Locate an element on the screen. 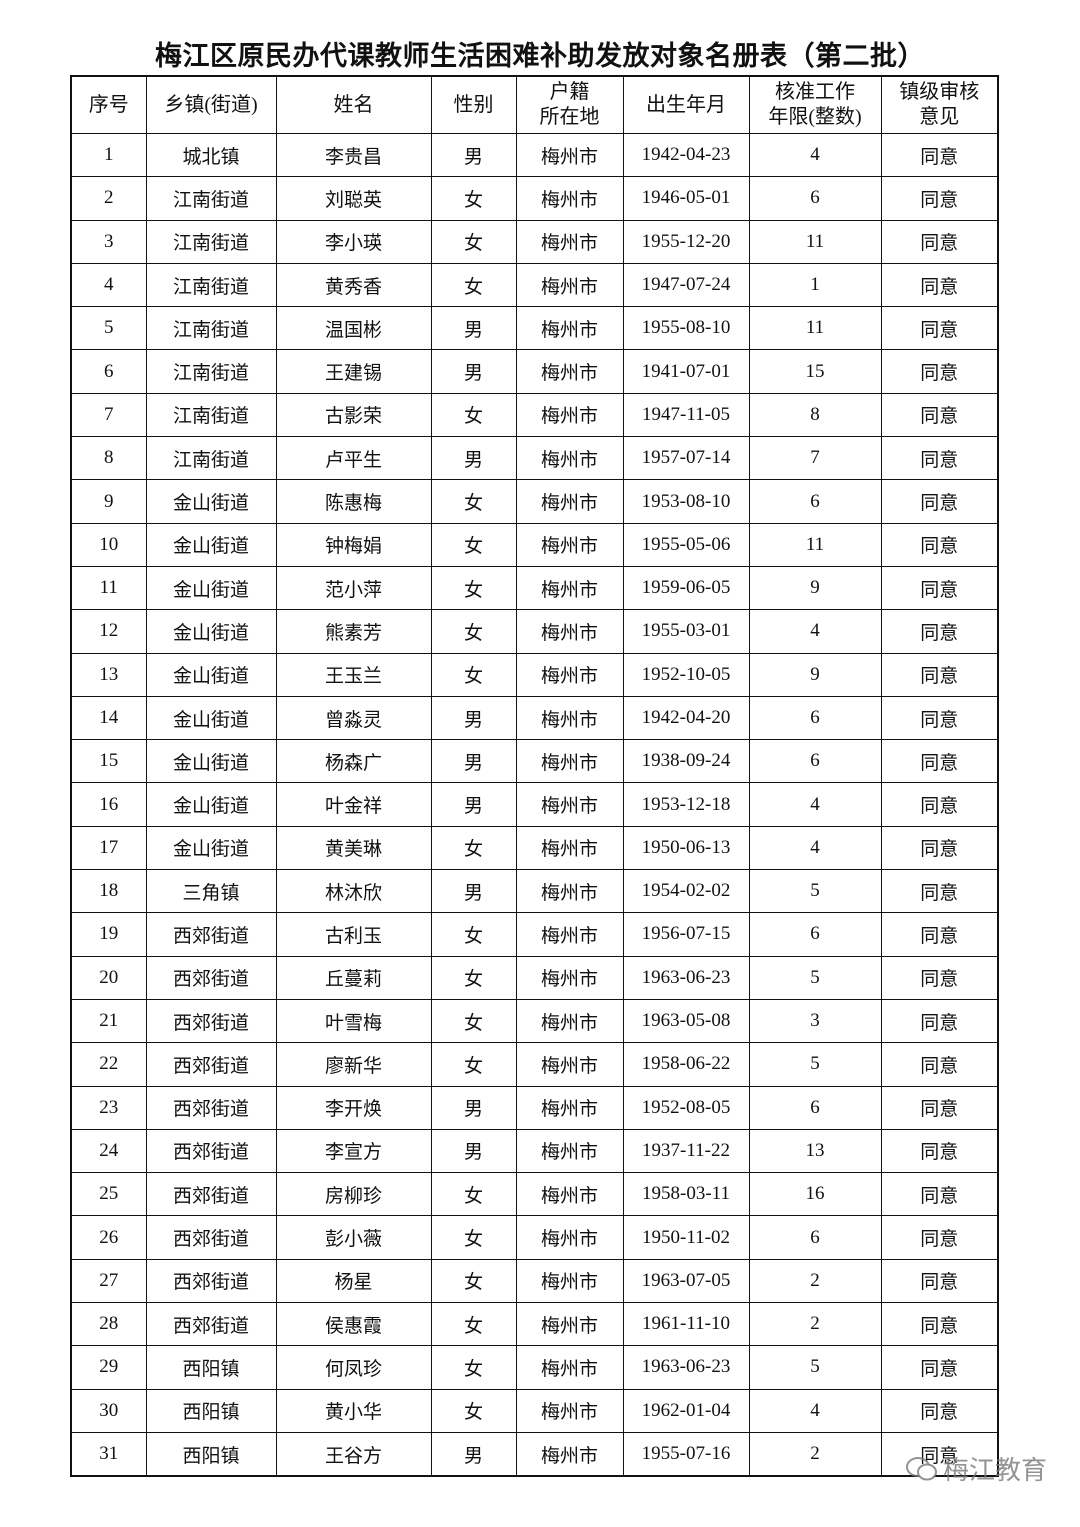 This screenshot has width=1080, height=1527. table-cell: 31 is located at coordinates (108, 1454).